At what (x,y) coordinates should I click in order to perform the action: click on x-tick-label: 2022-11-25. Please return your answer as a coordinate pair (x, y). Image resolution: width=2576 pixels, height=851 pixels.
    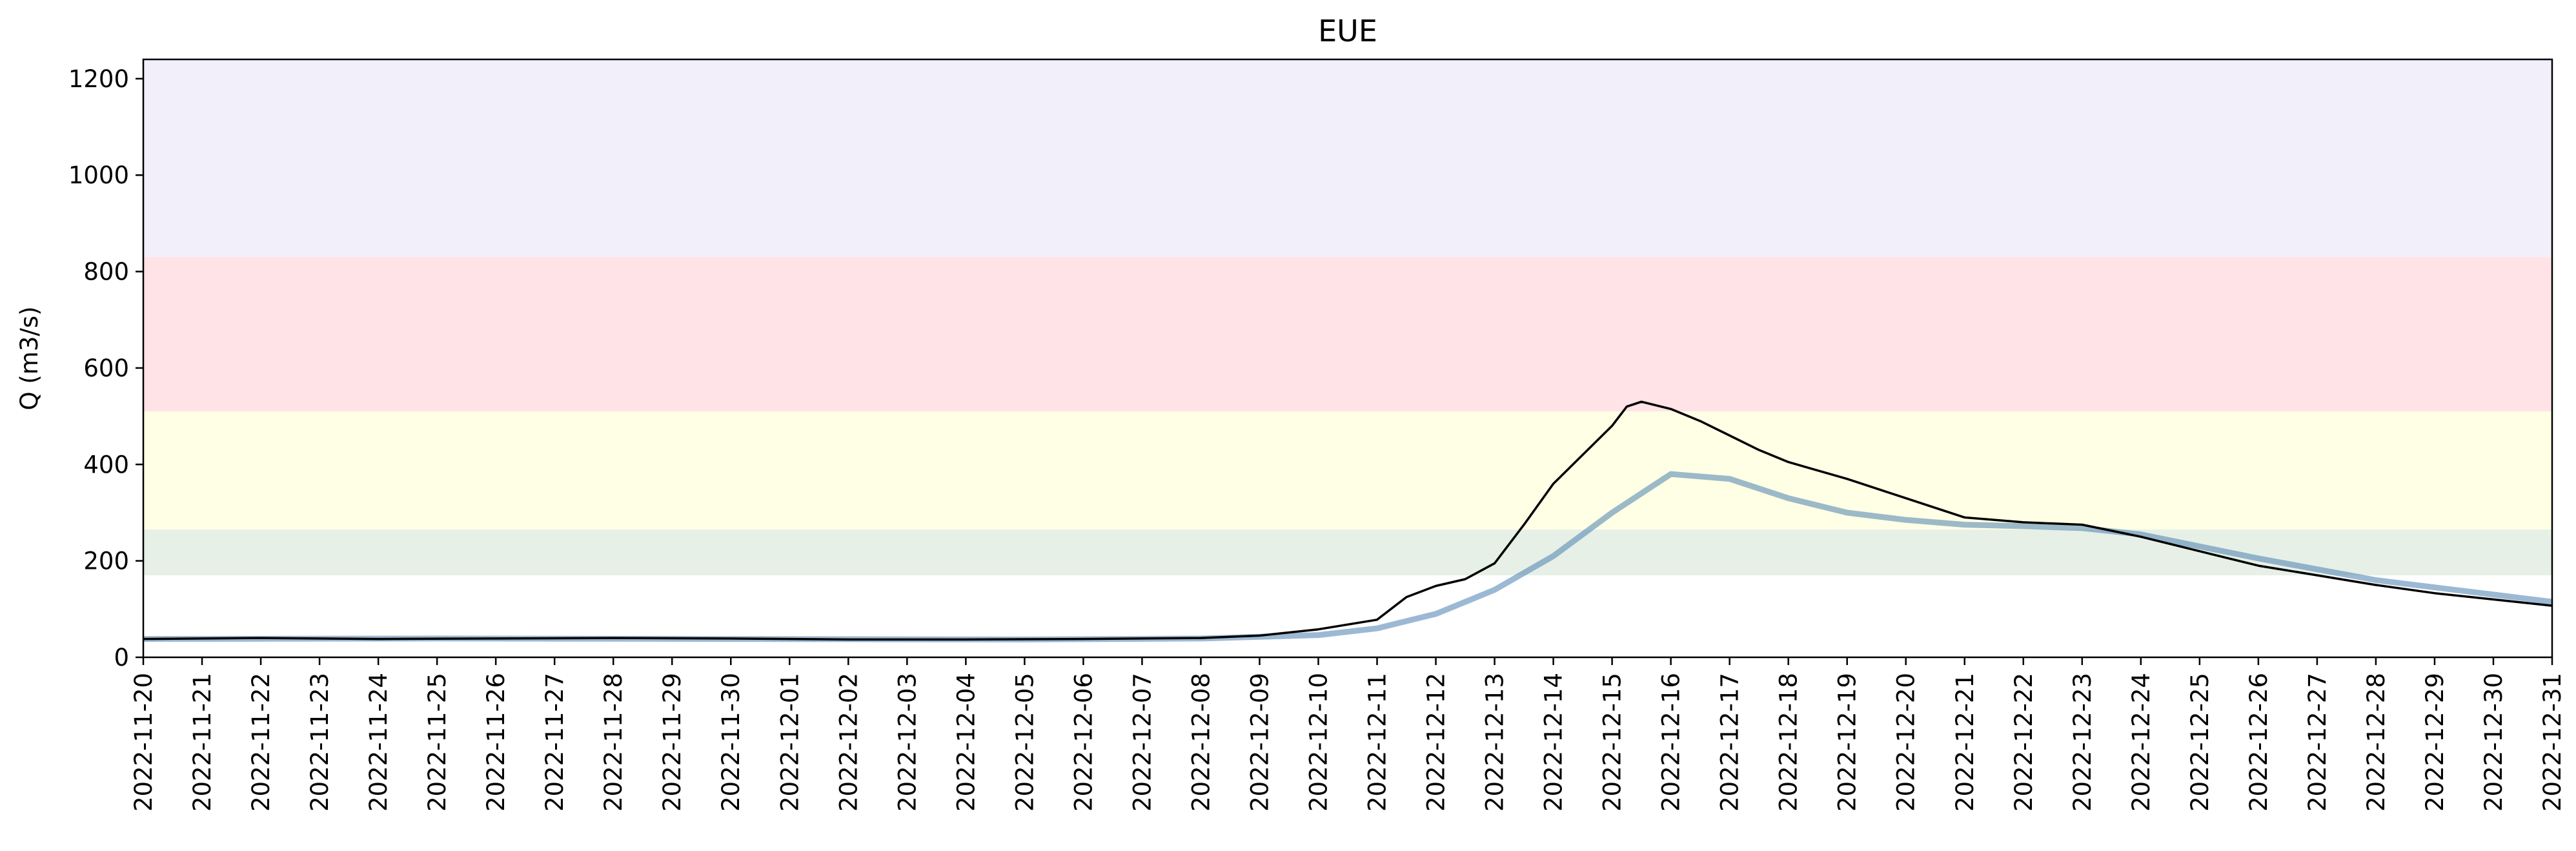
    Looking at the image, I should click on (437, 742).